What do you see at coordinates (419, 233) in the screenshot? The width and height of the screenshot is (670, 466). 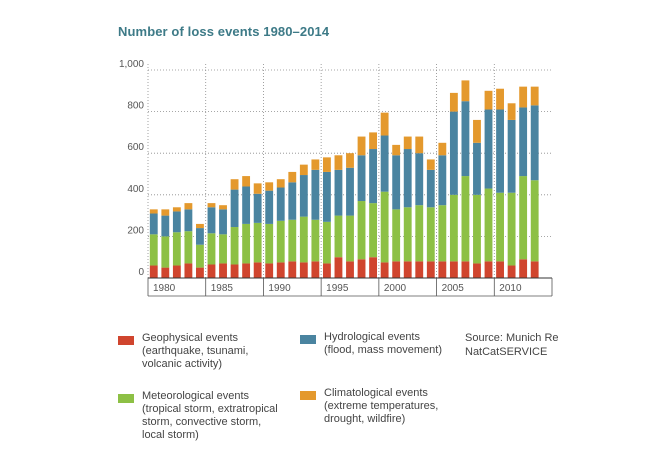 I see `bar-2003-meteorological` at bounding box center [419, 233].